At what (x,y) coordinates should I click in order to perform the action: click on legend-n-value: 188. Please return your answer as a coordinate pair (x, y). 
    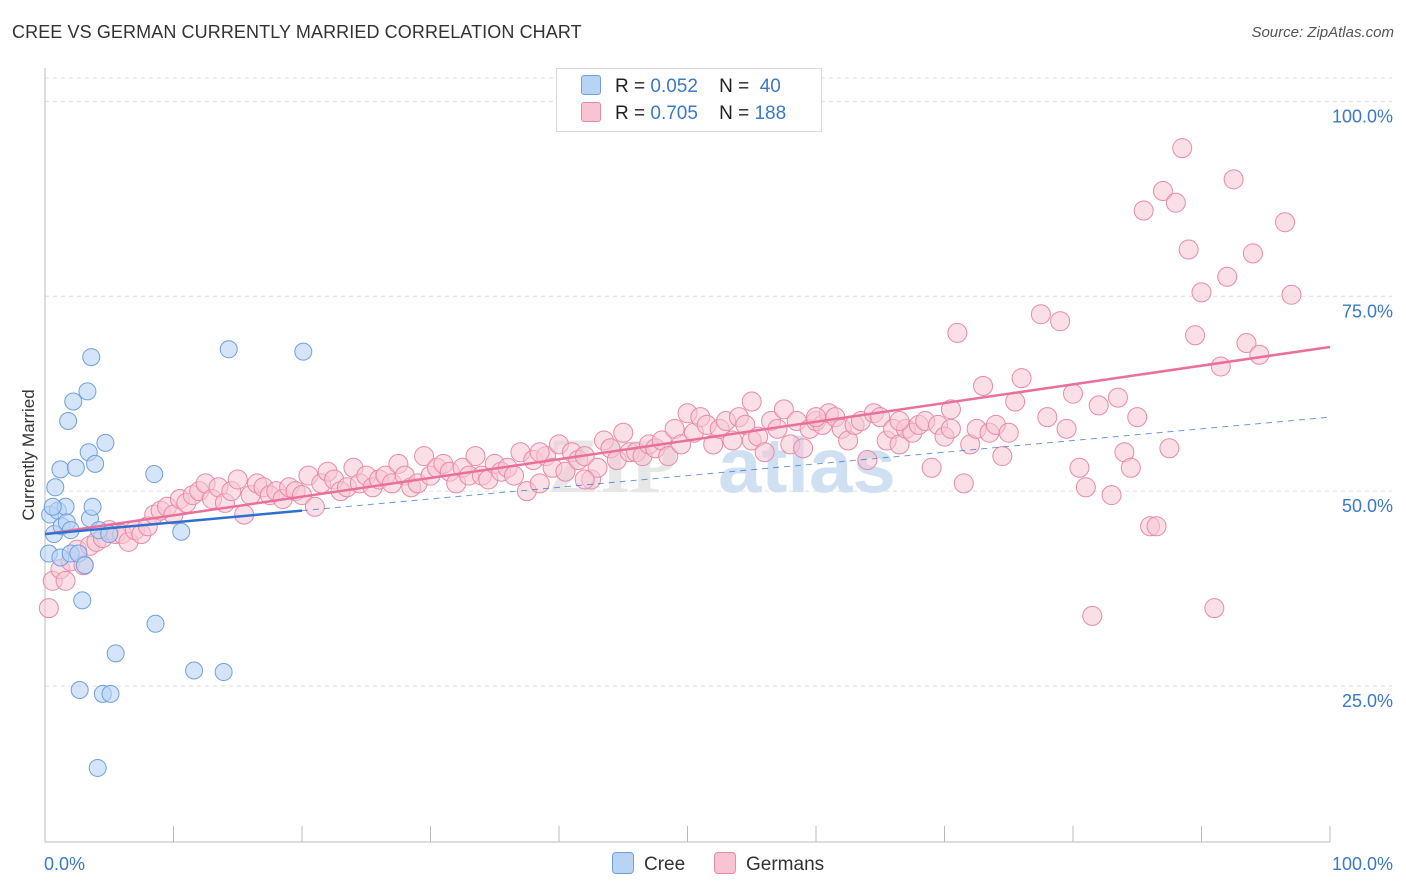
    Looking at the image, I should click on (770, 113).